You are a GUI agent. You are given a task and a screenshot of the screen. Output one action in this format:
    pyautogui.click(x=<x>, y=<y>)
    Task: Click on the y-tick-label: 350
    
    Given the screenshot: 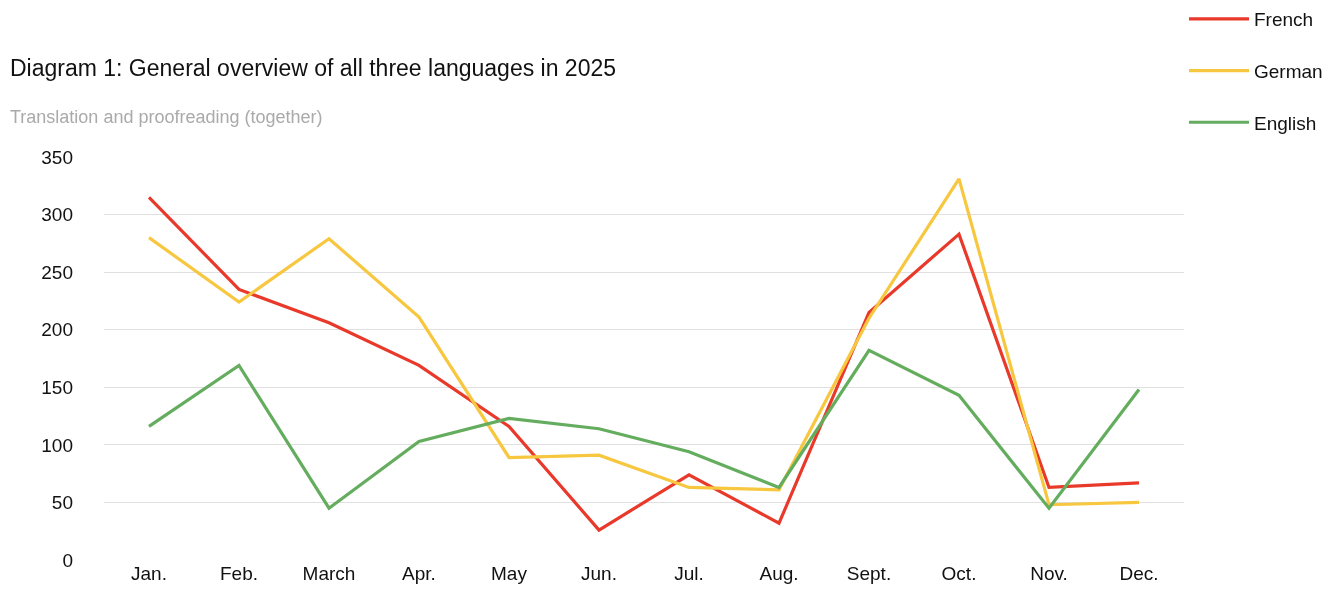 What is the action you would take?
    pyautogui.click(x=57, y=157)
    